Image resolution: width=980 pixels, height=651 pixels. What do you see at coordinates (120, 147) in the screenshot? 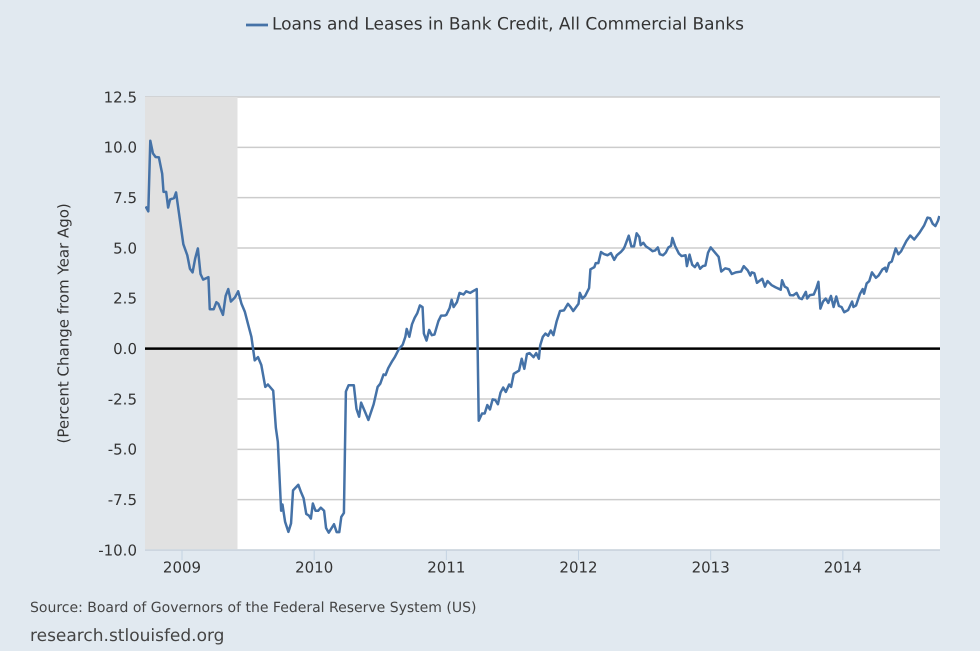
I see `y-tick-label: 10.0` at bounding box center [120, 147].